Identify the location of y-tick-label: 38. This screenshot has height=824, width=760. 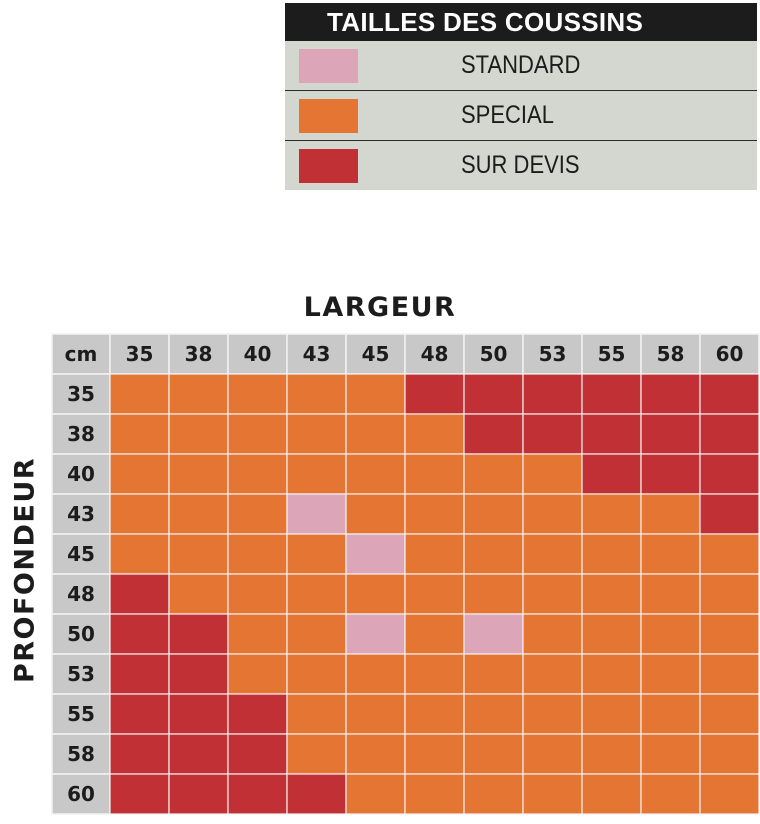
(81, 434).